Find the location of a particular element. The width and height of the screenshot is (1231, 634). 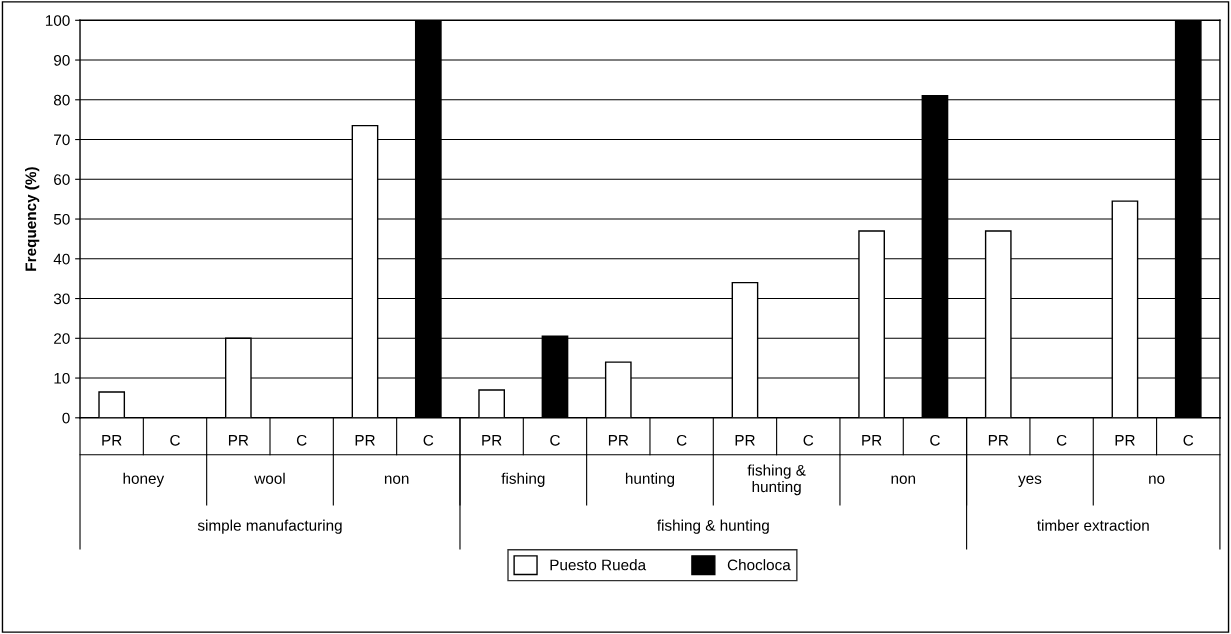

text: yes is located at coordinates (1030, 481).